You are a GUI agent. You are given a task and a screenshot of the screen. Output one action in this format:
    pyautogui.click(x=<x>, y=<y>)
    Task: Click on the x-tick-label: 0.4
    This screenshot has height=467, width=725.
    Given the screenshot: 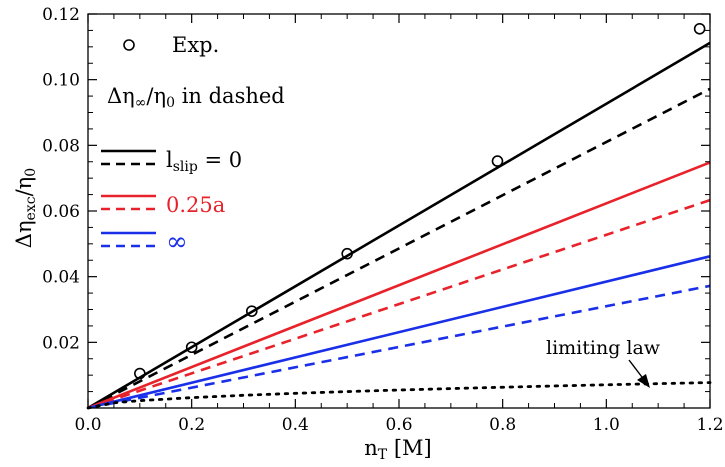 What is the action you would take?
    pyautogui.click(x=295, y=425)
    